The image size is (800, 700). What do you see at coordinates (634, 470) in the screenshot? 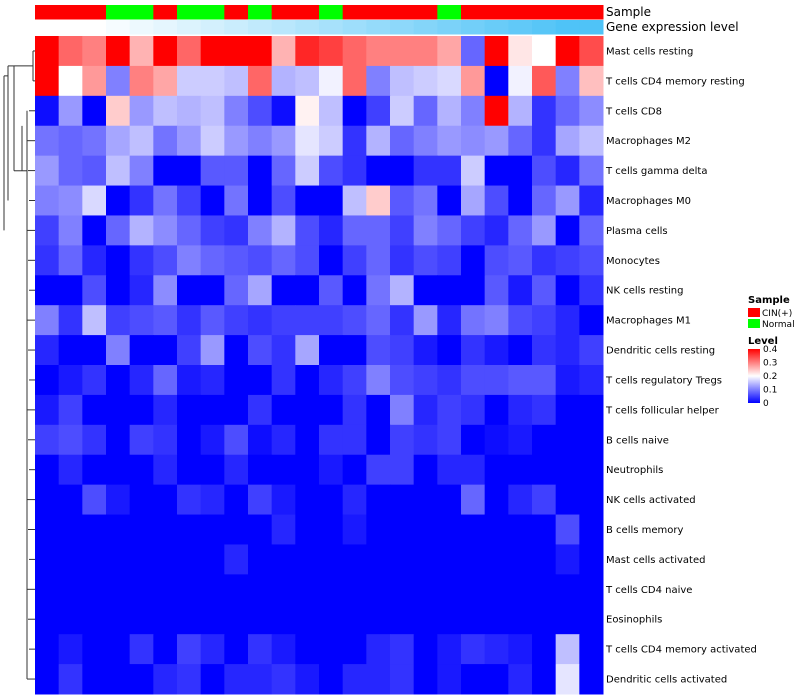
I see `row-label: Neutrophils` at bounding box center [634, 470].